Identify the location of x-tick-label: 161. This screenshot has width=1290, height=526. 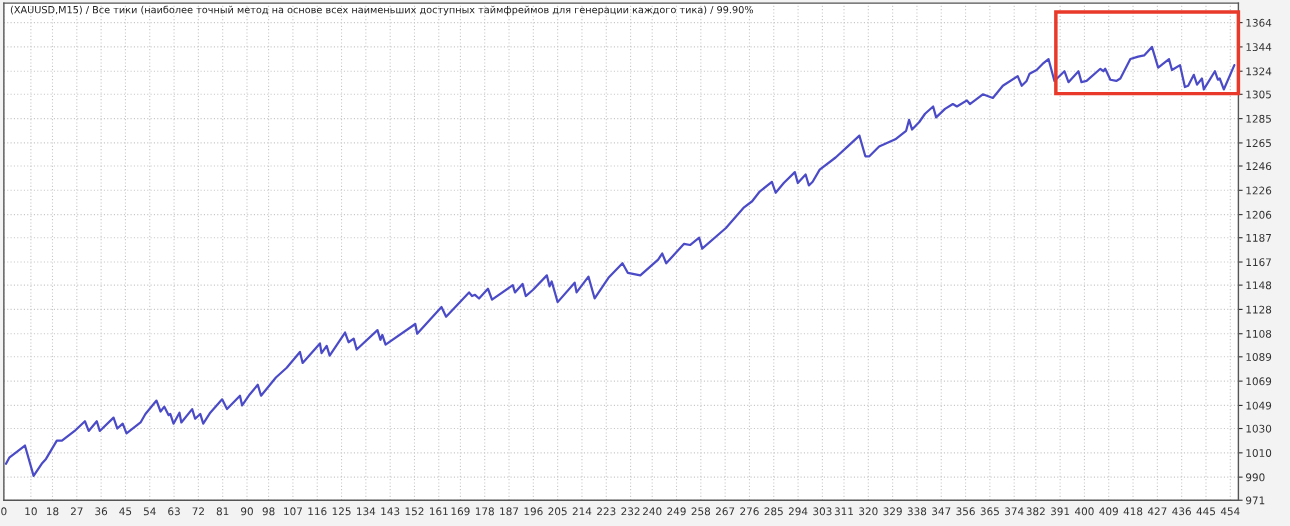
(438, 511).